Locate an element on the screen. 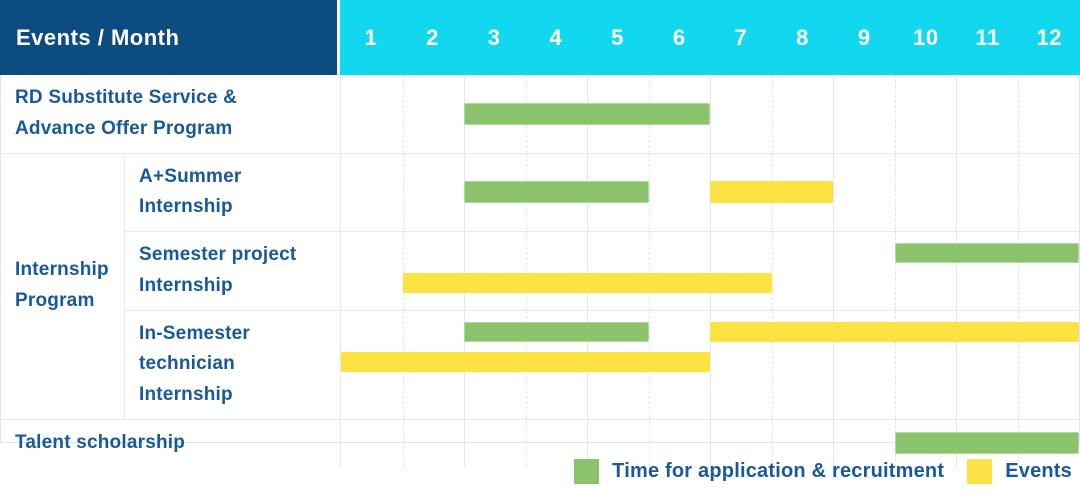 This screenshot has height=494, width=1080. month-header-row: 1 2 3 4 5 6 7 8 9 10 11 12 is located at coordinates (710, 37).